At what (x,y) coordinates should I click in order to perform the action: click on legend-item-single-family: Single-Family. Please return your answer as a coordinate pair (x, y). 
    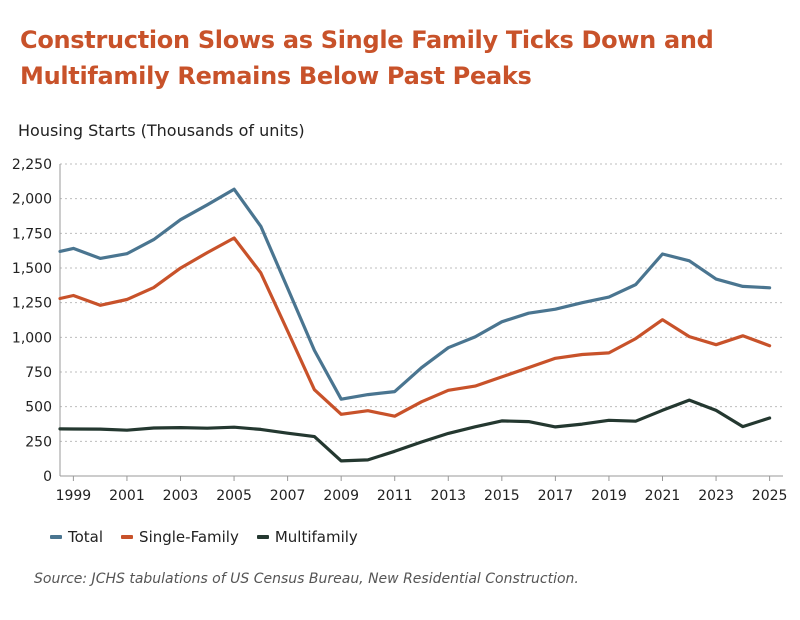
    Looking at the image, I should click on (180, 537).